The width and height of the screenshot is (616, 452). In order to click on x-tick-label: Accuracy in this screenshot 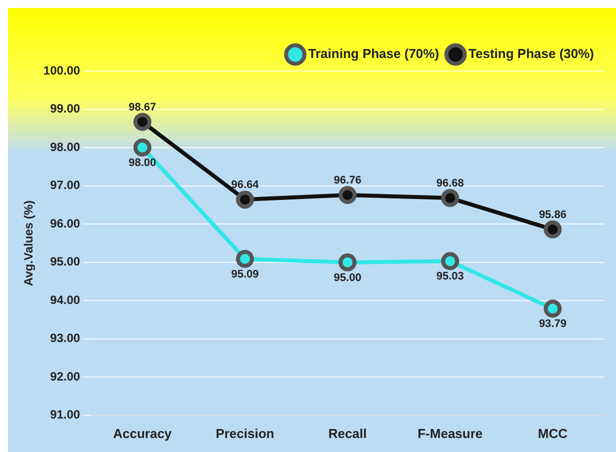, I will do `click(142, 433)`.